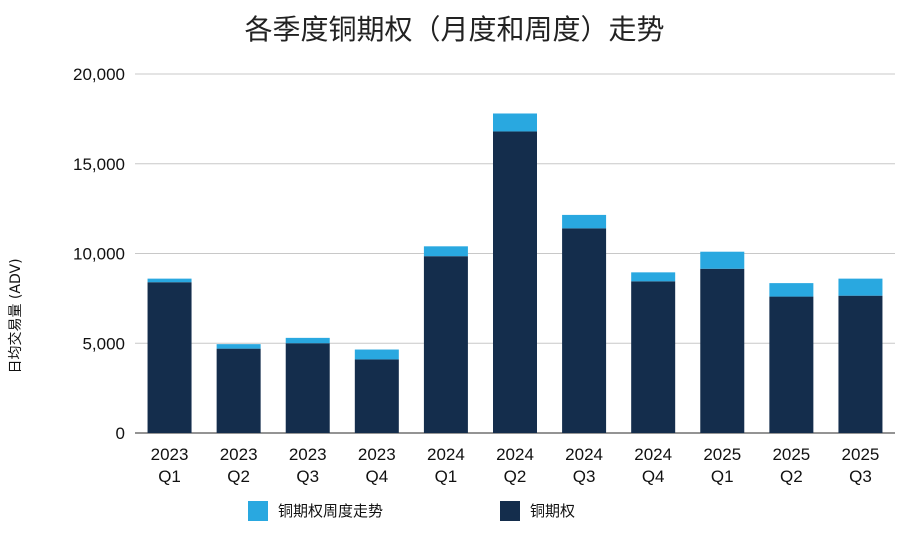 Image resolution: width=909 pixels, height=539 pixels. Describe the element at coordinates (99, 74) in the screenshot. I see `y-tick-label: 20,000` at that location.